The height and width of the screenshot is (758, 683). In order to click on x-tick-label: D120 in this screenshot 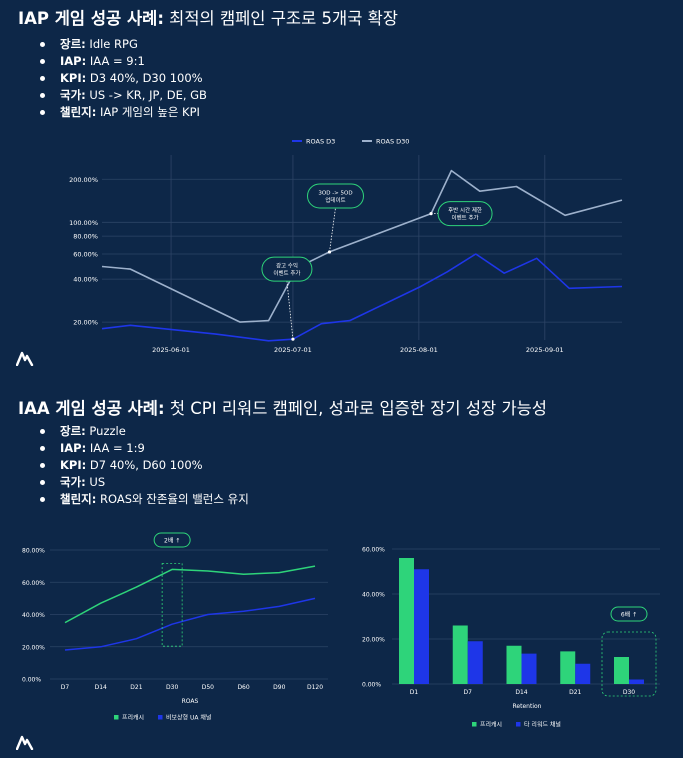, I will do `click(315, 687)`.